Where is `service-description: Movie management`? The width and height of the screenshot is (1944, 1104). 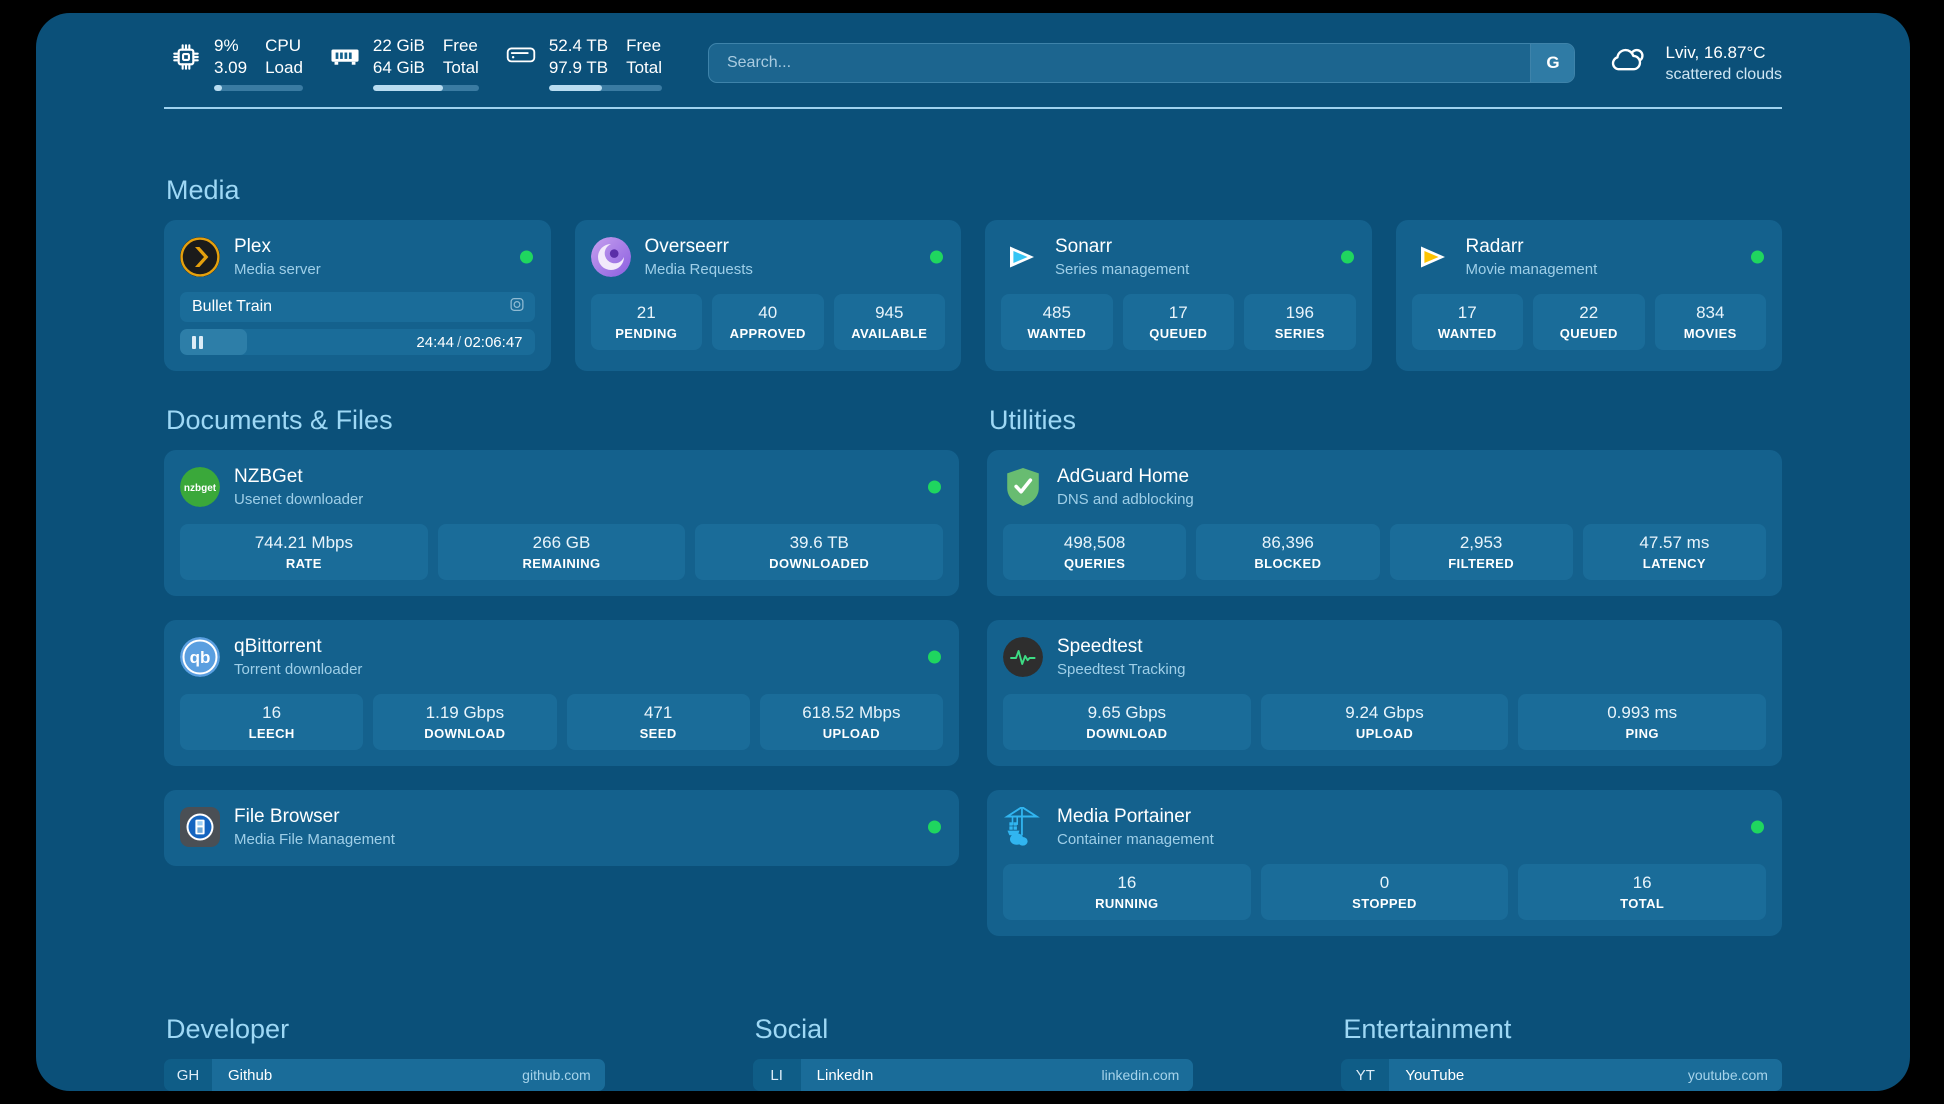 service-description: Movie management is located at coordinates (1531, 269).